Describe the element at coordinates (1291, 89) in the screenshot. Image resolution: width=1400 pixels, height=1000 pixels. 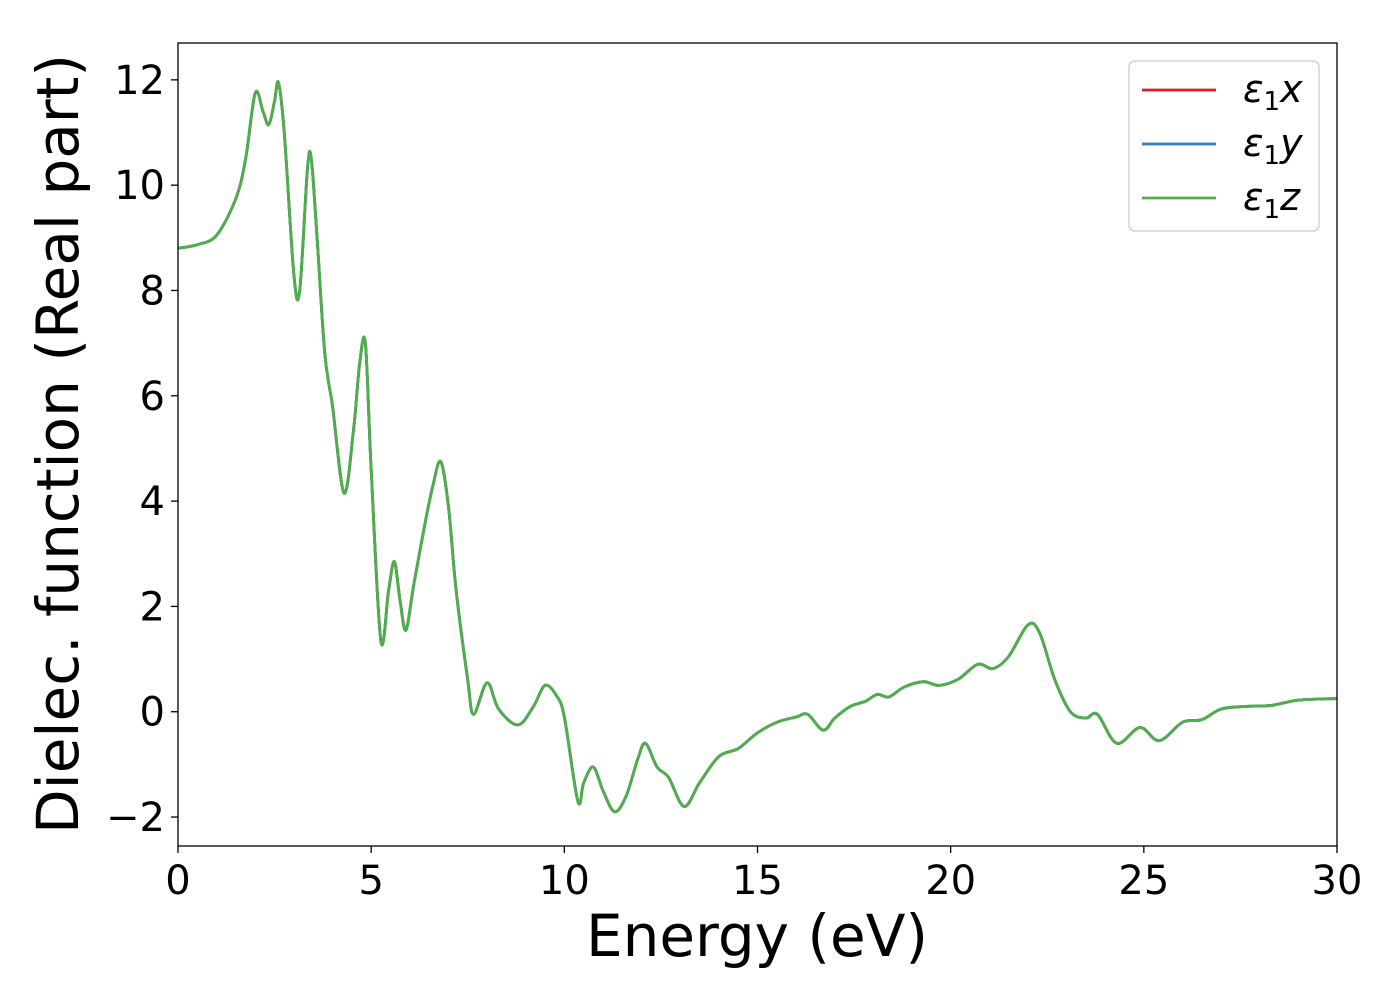
I see `legend-axis: x` at that location.